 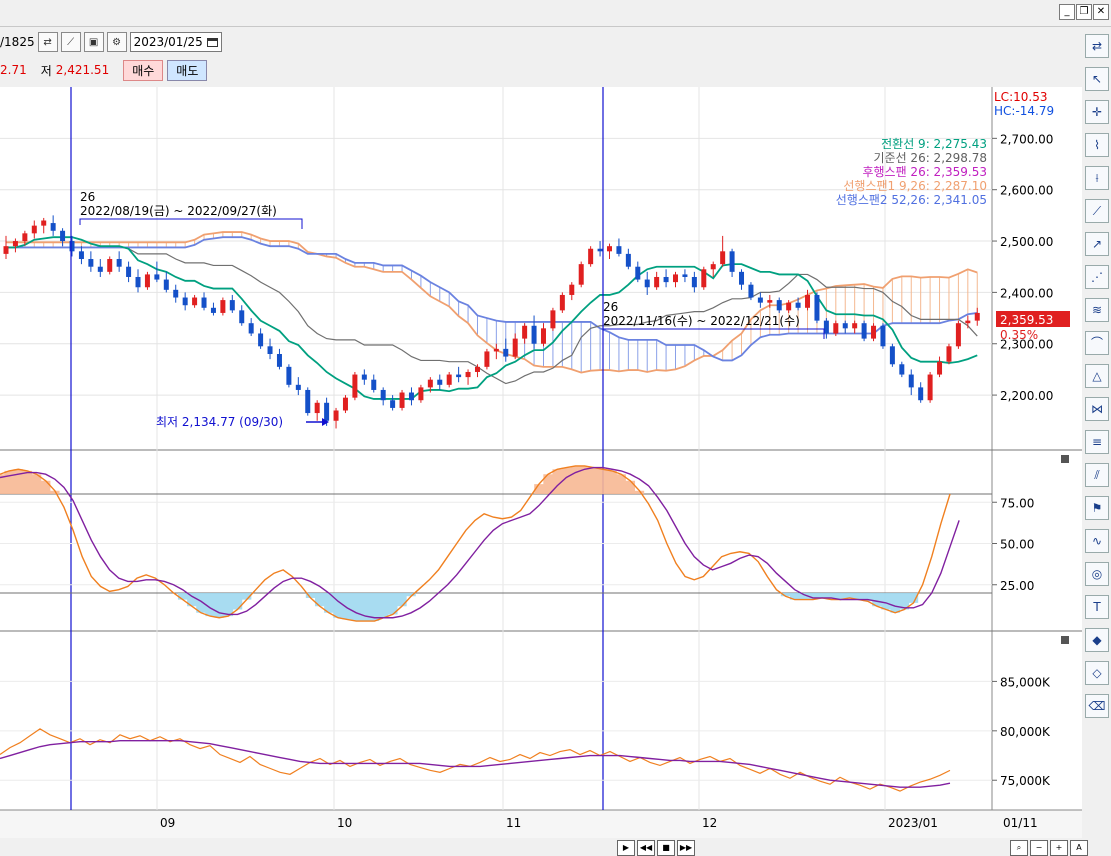 What do you see at coordinates (82, 70) in the screenshot?
I see `low-value: 2,421.51` at bounding box center [82, 70].